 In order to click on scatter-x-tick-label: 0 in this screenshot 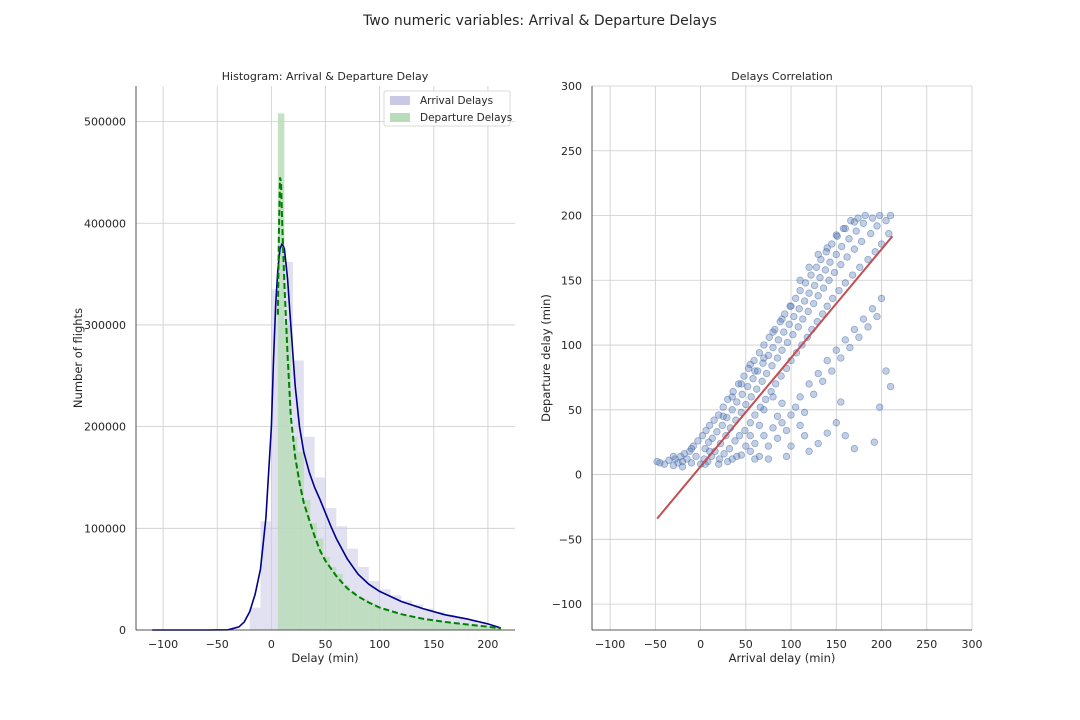, I will do `click(700, 644)`.